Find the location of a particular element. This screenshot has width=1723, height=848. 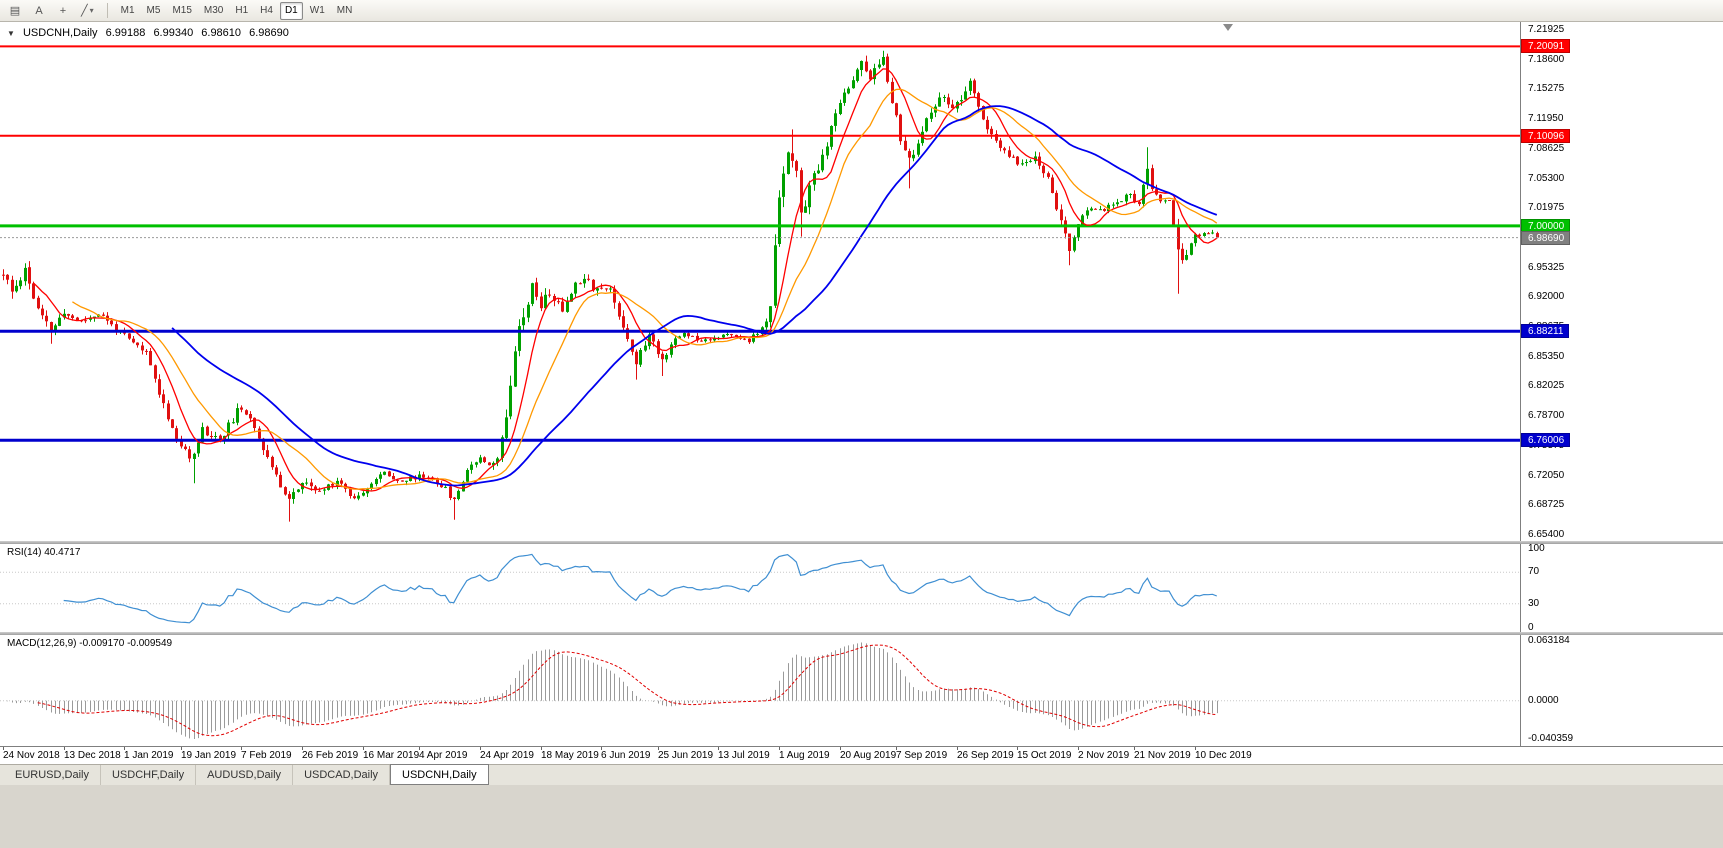

dropdown-caret-icon: ▾ is located at coordinates (91, 10).